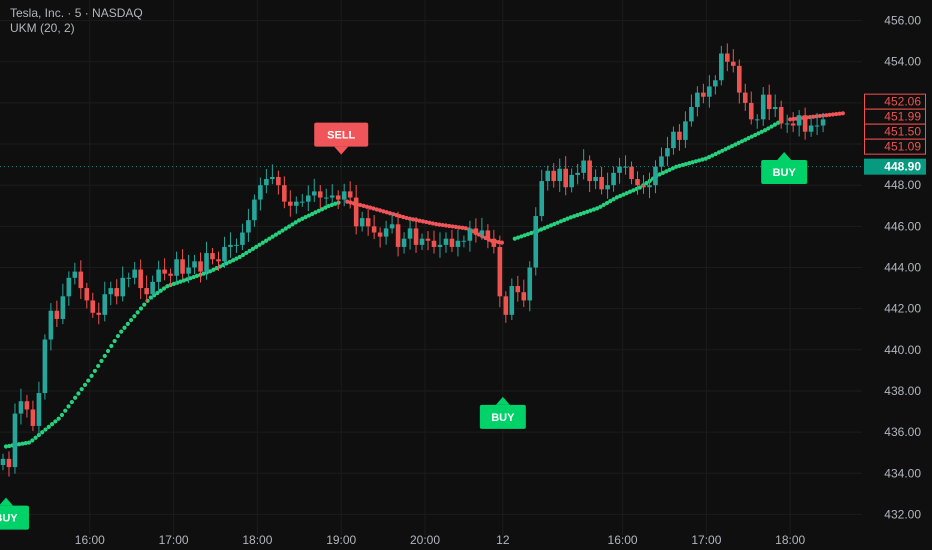  What do you see at coordinates (902, 514) in the screenshot?
I see `price-tick-label: 432.00` at bounding box center [902, 514].